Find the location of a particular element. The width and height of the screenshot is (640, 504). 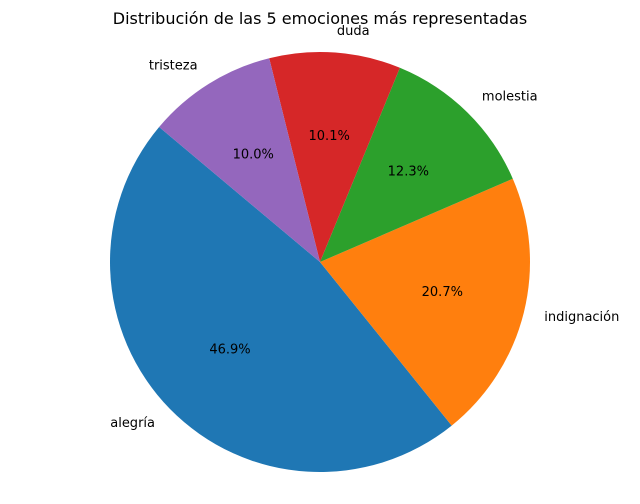

slice-percent-1: 20.7% is located at coordinates (442, 292).